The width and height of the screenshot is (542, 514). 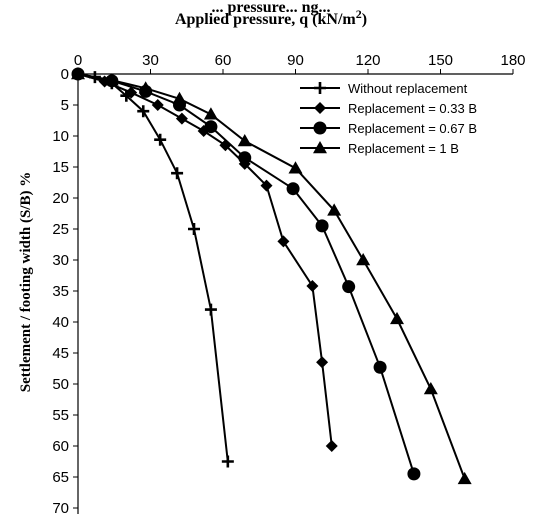 What do you see at coordinates (60, 198) in the screenshot?
I see `y-tick-label: 20` at bounding box center [60, 198].